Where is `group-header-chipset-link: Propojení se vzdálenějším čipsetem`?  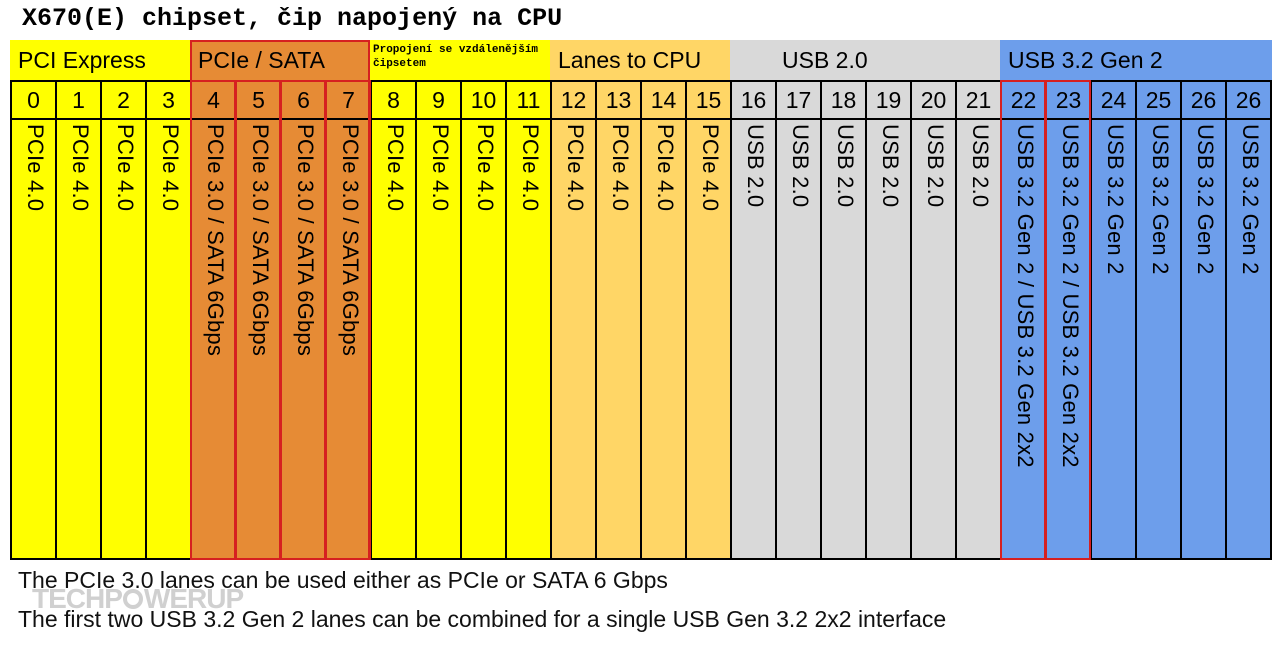 group-header-chipset-link: Propojení se vzdálenějším čipsetem is located at coordinates (460, 60).